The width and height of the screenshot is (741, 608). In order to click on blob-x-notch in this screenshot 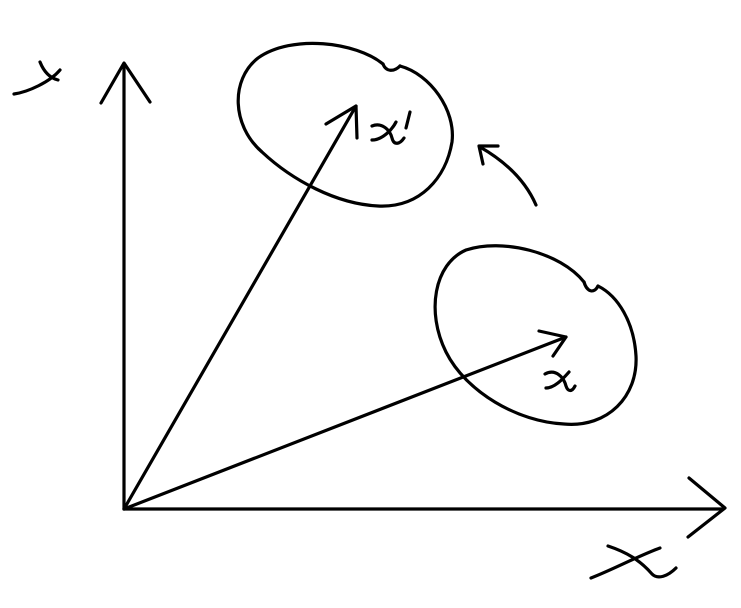, I will do `click(591, 286)`.